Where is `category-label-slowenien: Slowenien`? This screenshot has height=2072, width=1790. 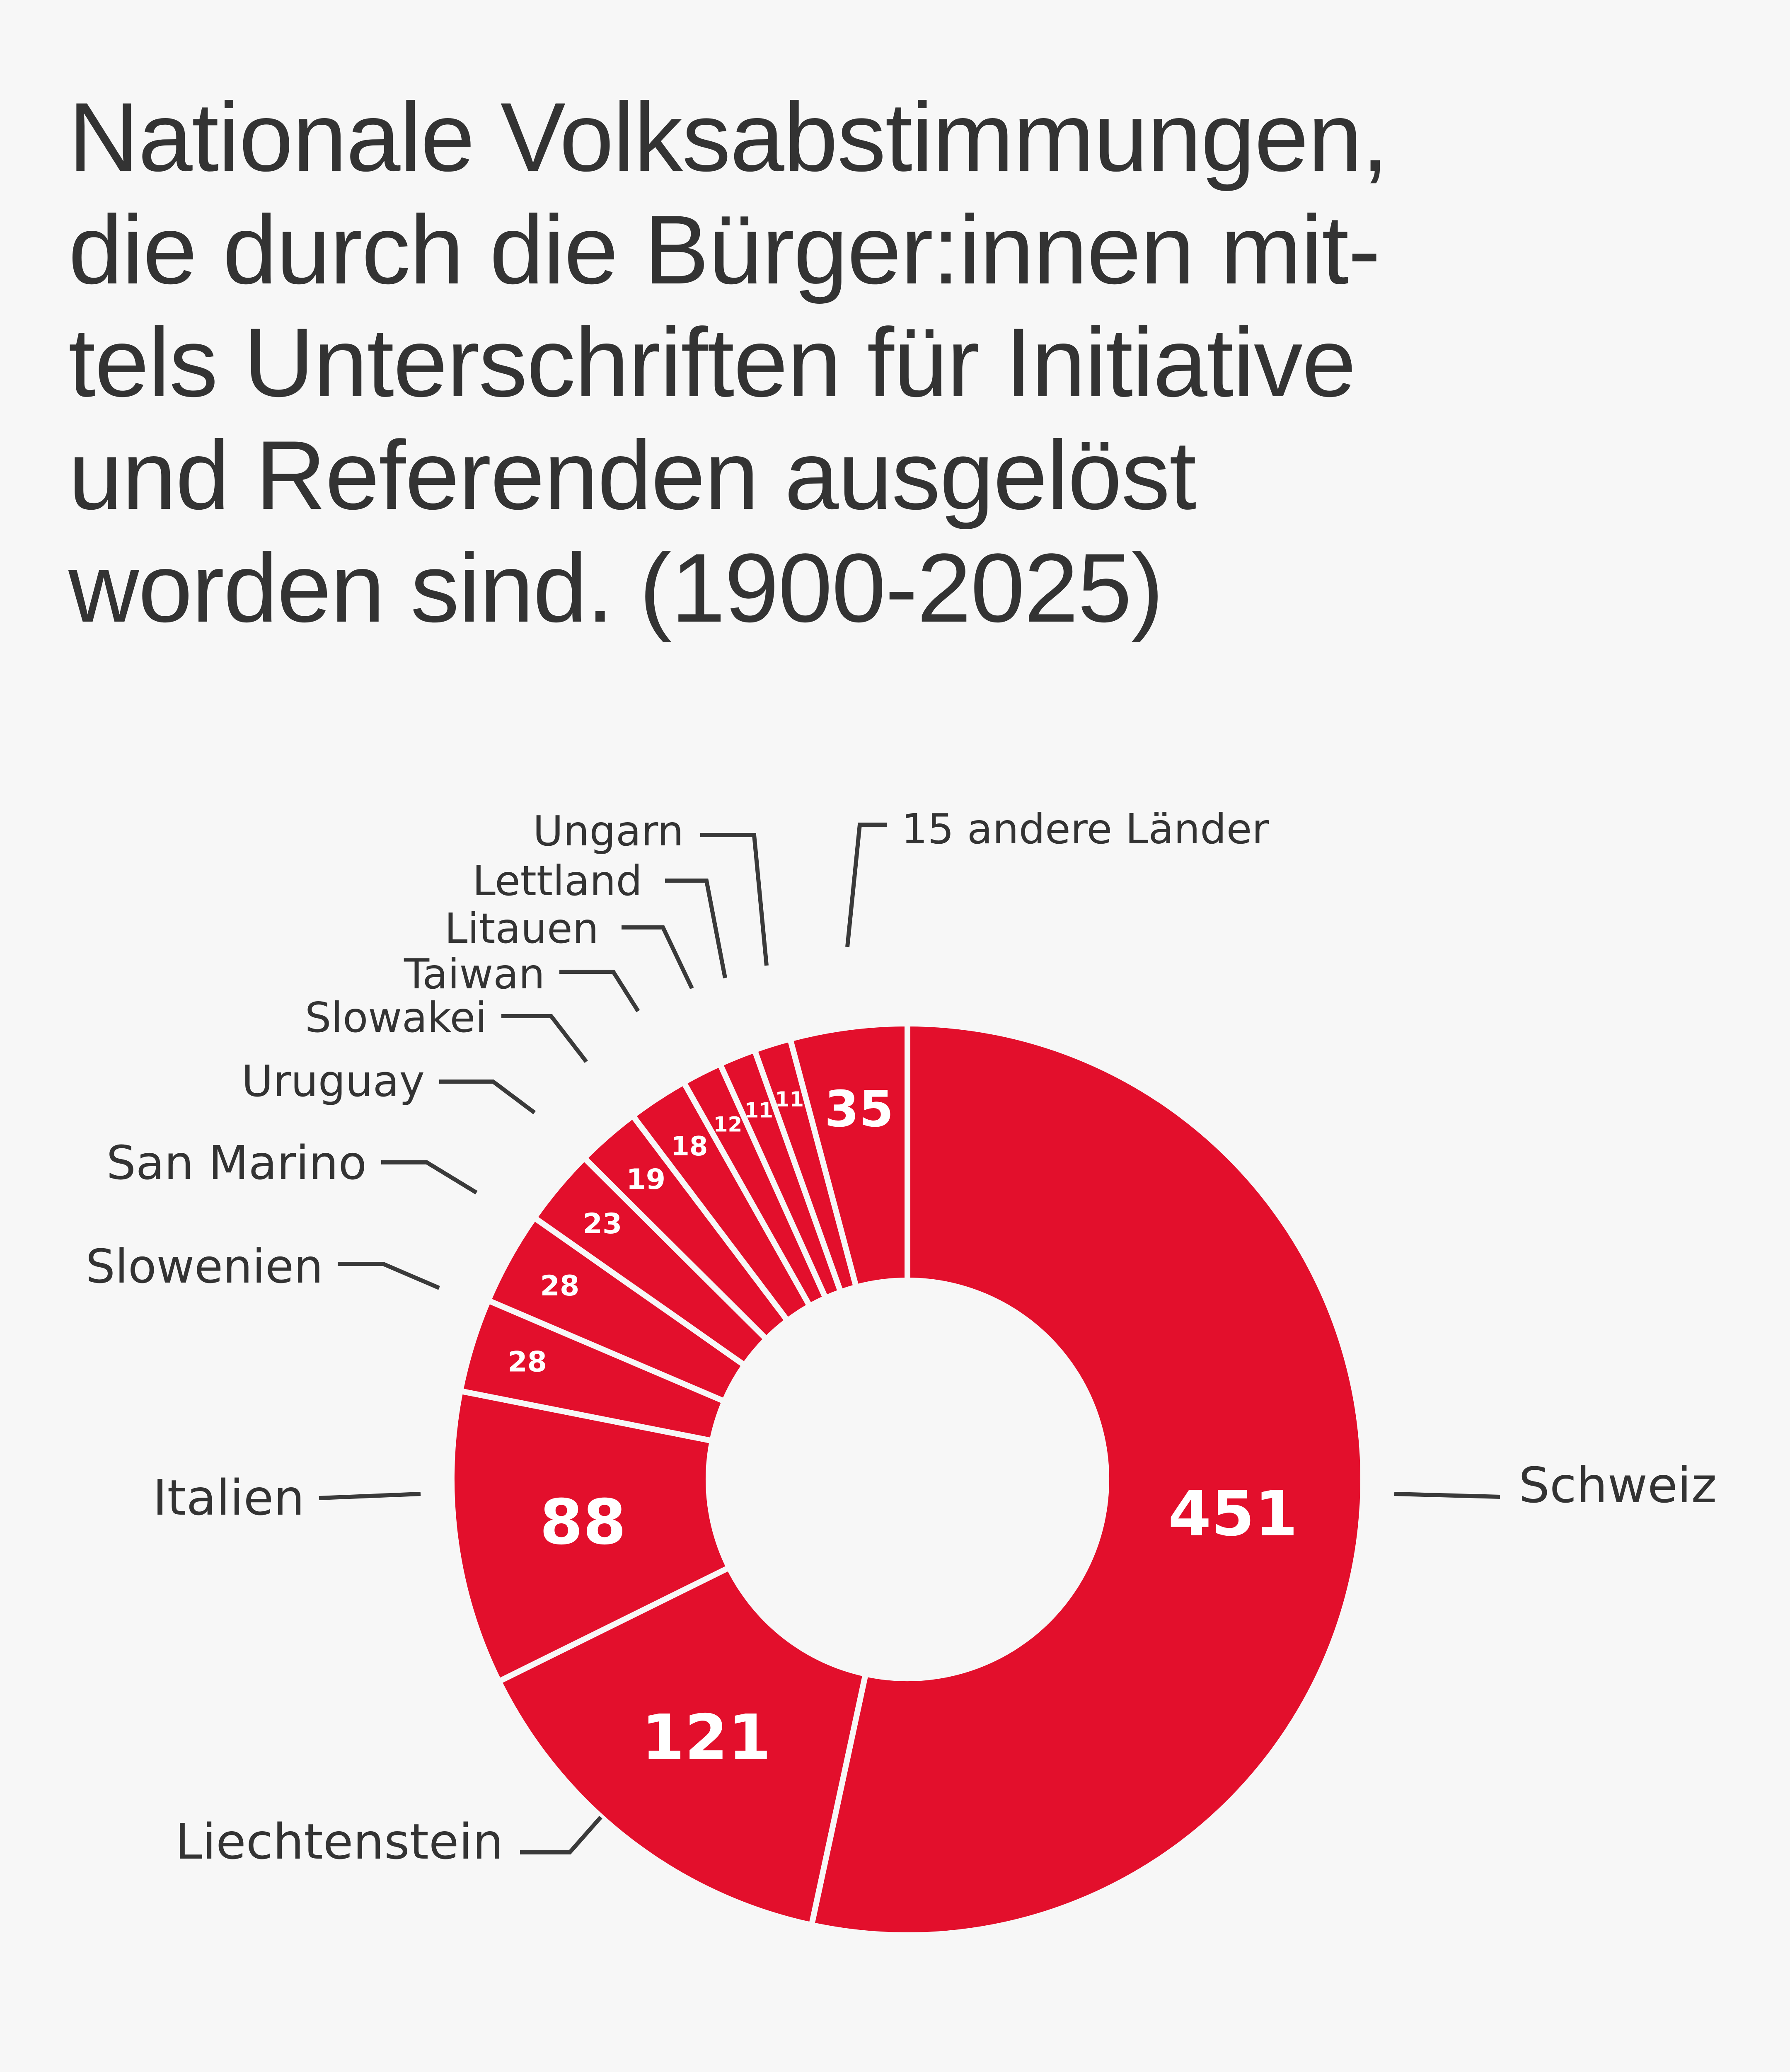 category-label-slowenien: Slowenien is located at coordinates (205, 1267).